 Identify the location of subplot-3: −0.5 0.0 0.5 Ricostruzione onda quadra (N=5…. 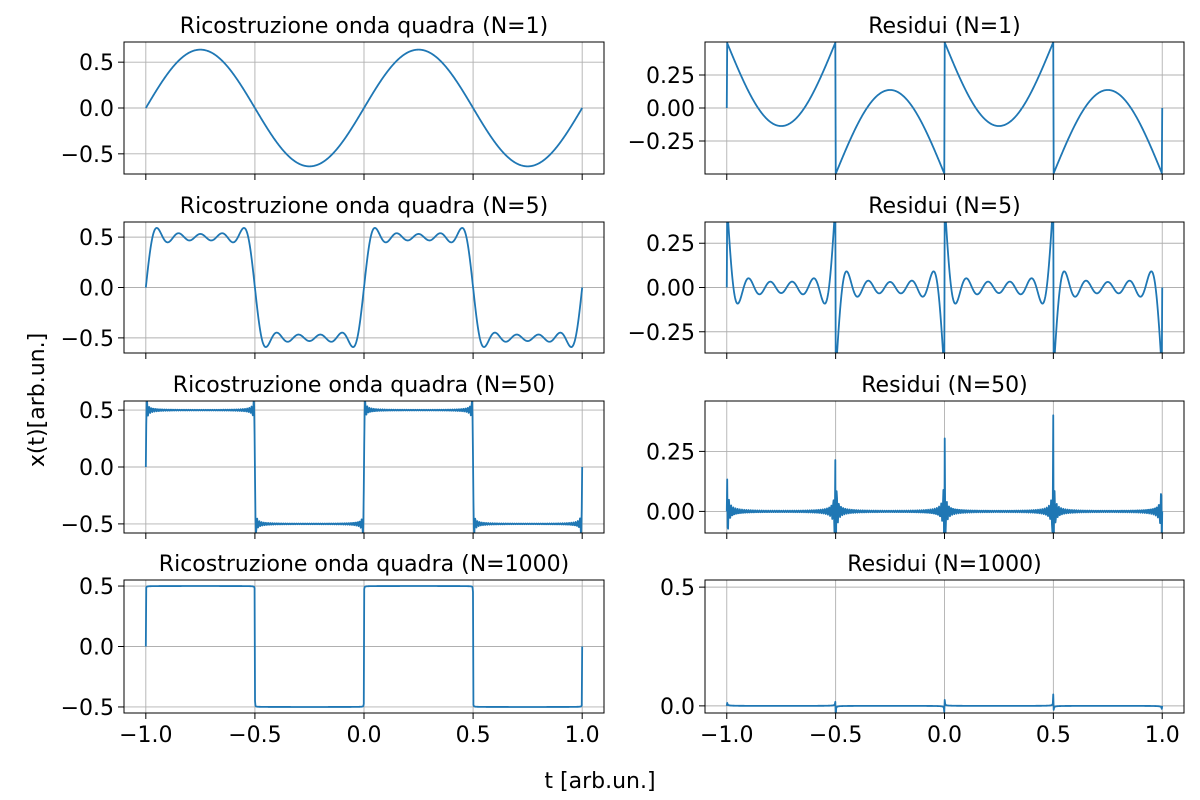
(333, 276).